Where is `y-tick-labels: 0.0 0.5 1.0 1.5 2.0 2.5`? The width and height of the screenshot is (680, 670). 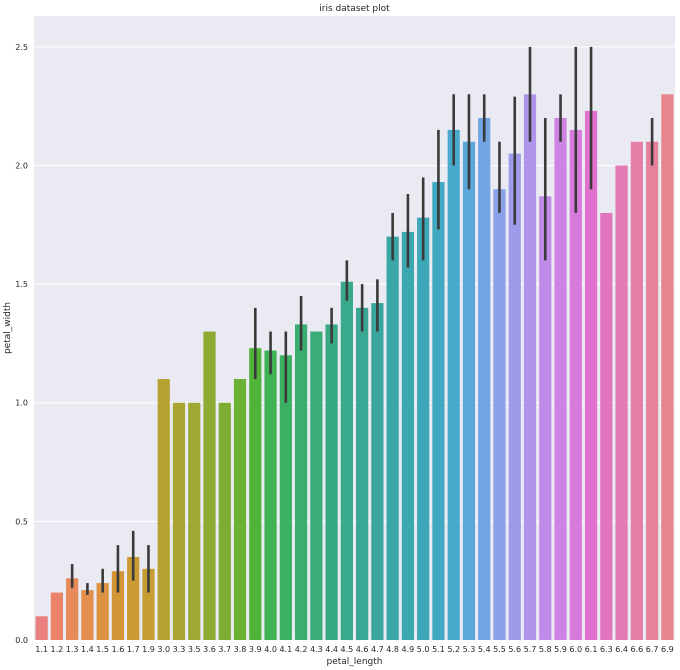 y-tick-labels: 0.0 0.5 1.0 1.5 2.0 2.5 is located at coordinates (21, 344).